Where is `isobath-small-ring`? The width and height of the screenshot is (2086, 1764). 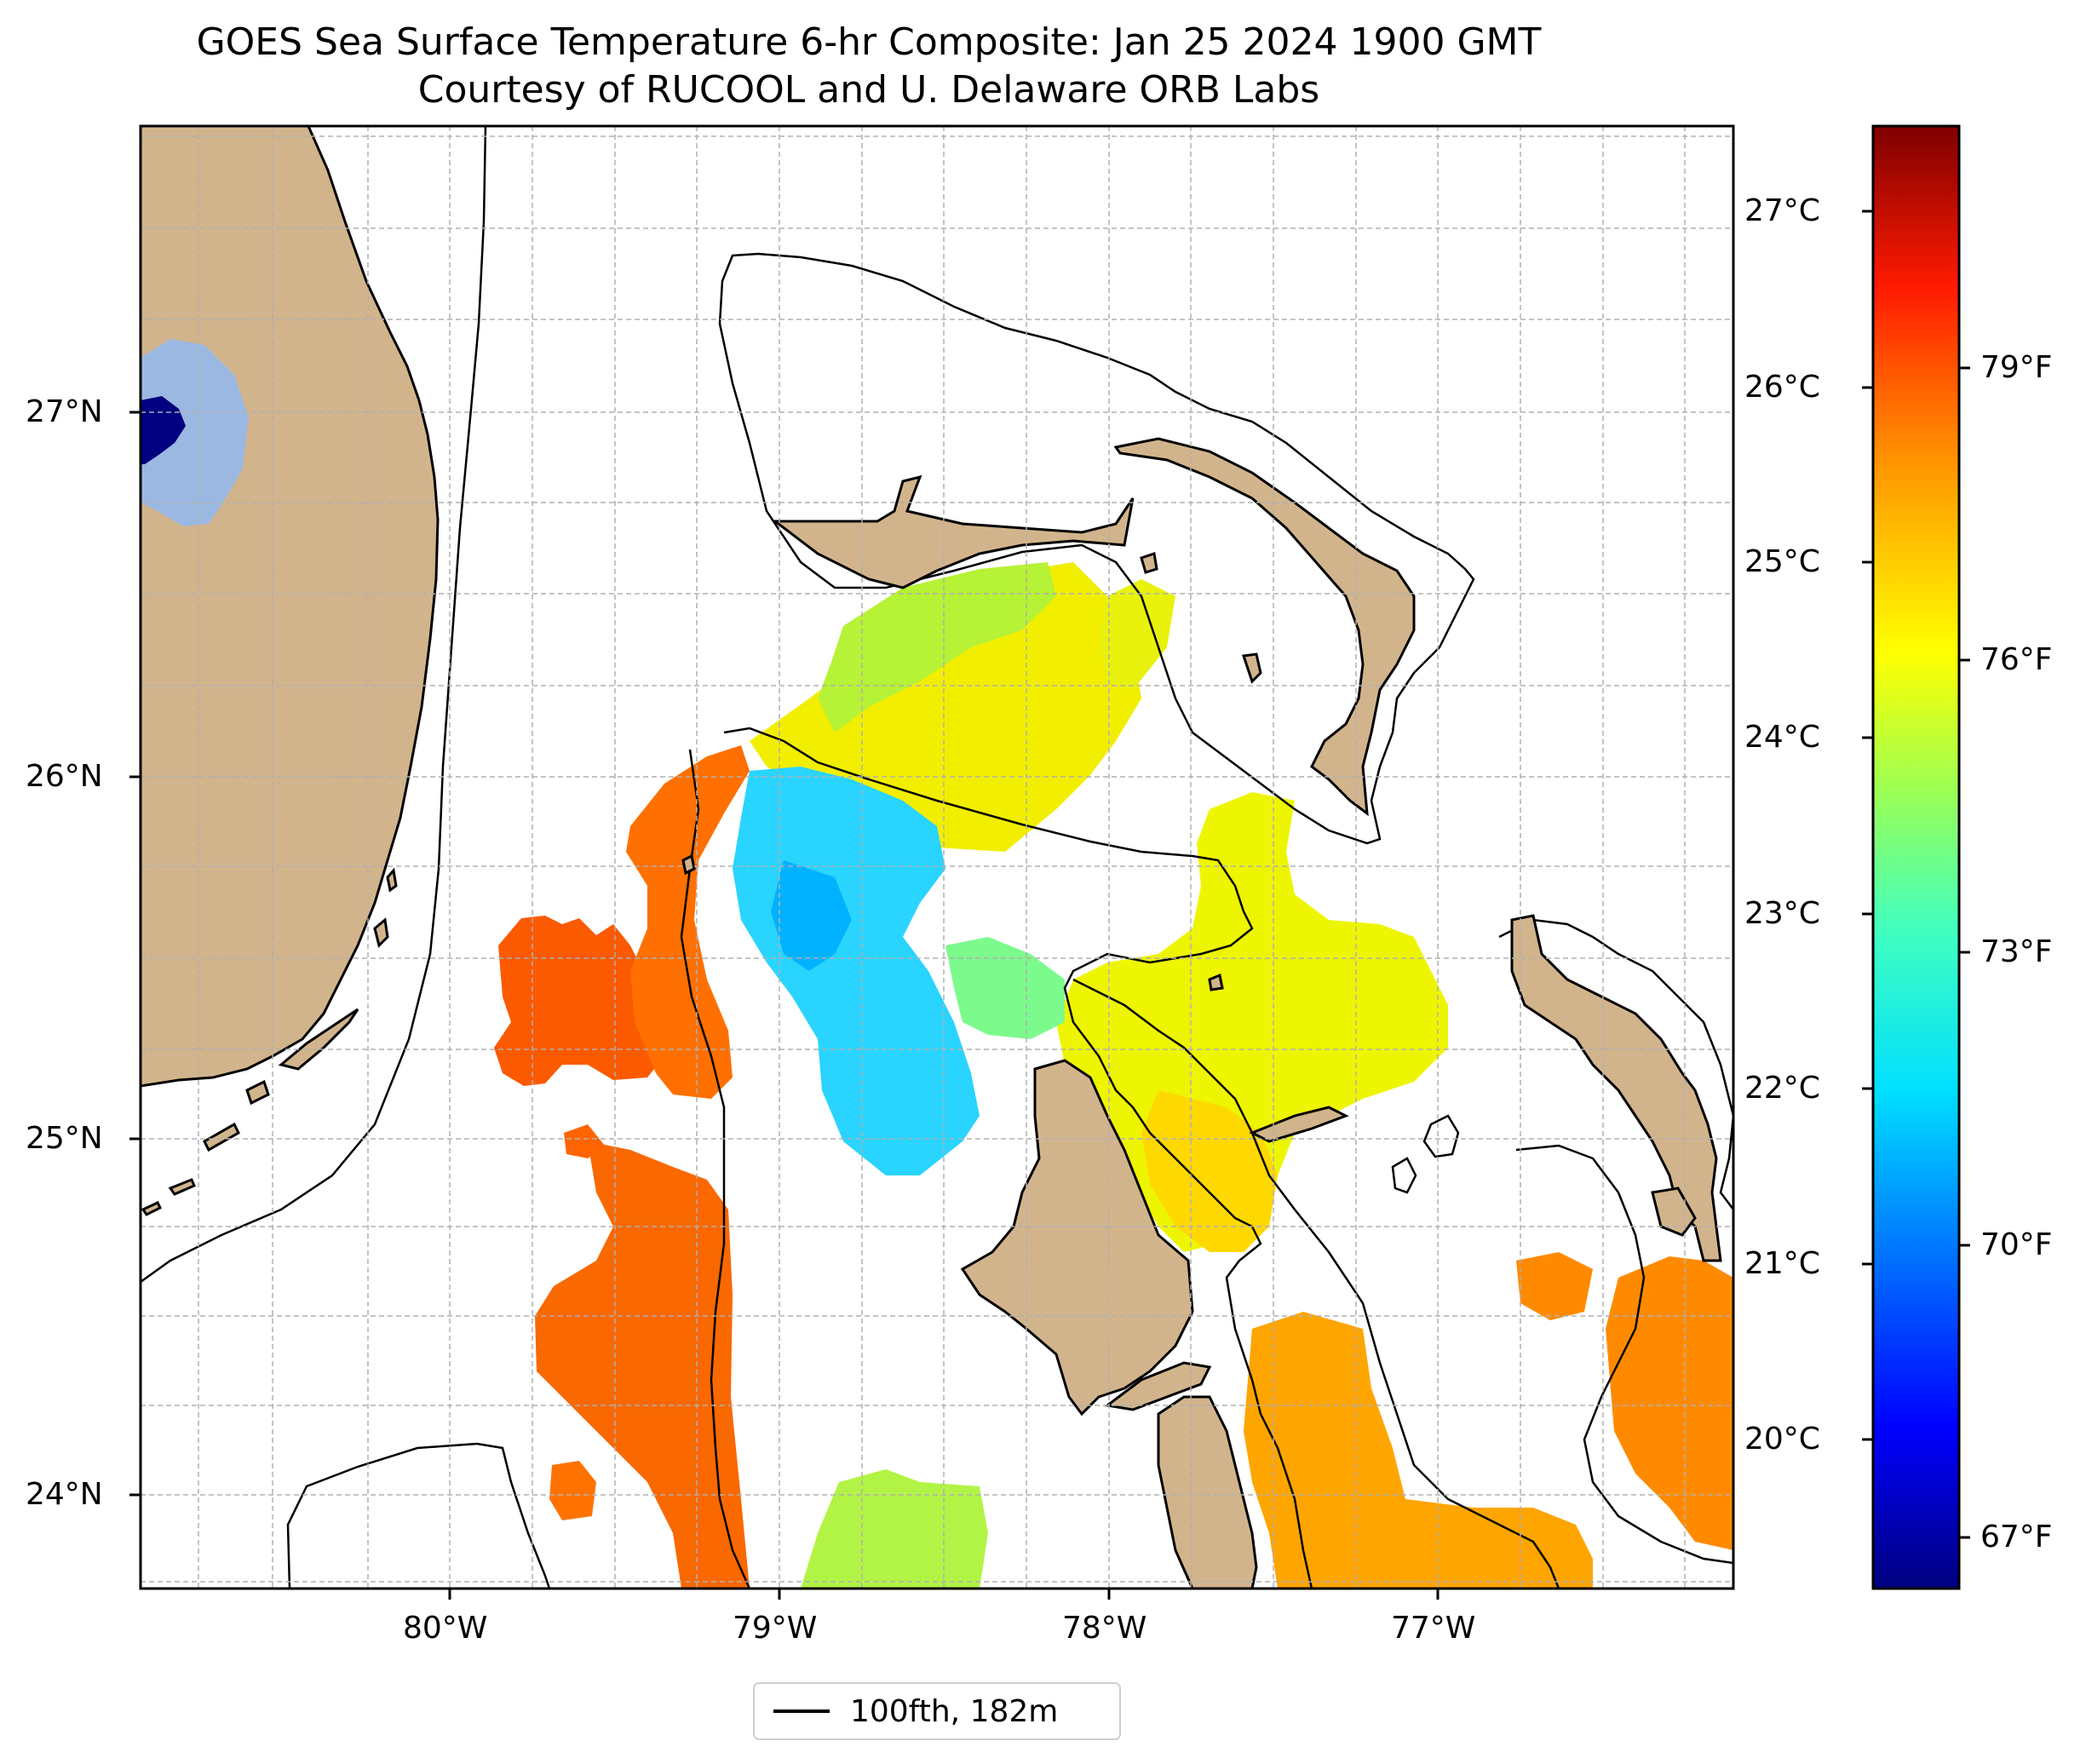 isobath-small-ring is located at coordinates (1441, 1136).